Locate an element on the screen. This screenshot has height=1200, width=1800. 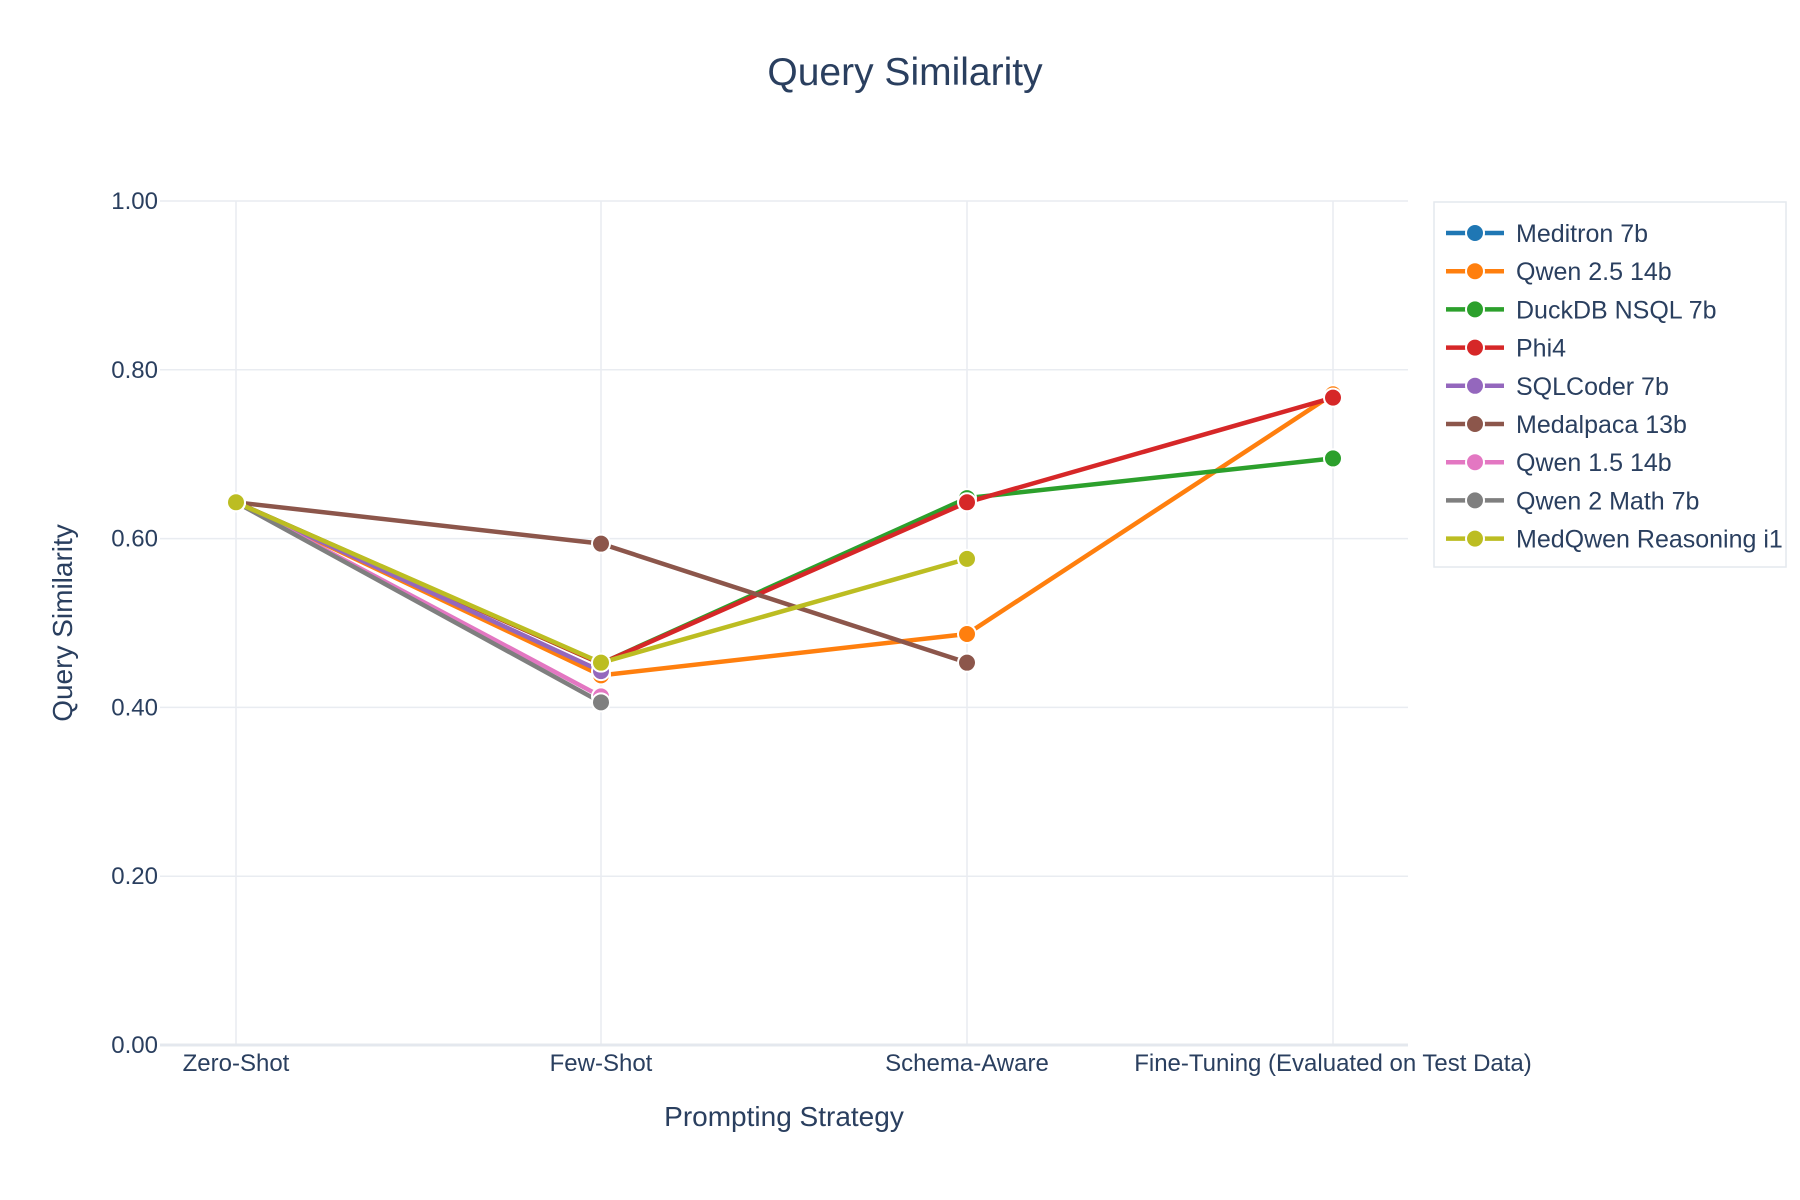
chart-title: Query Similarity is located at coordinates (905, 72).